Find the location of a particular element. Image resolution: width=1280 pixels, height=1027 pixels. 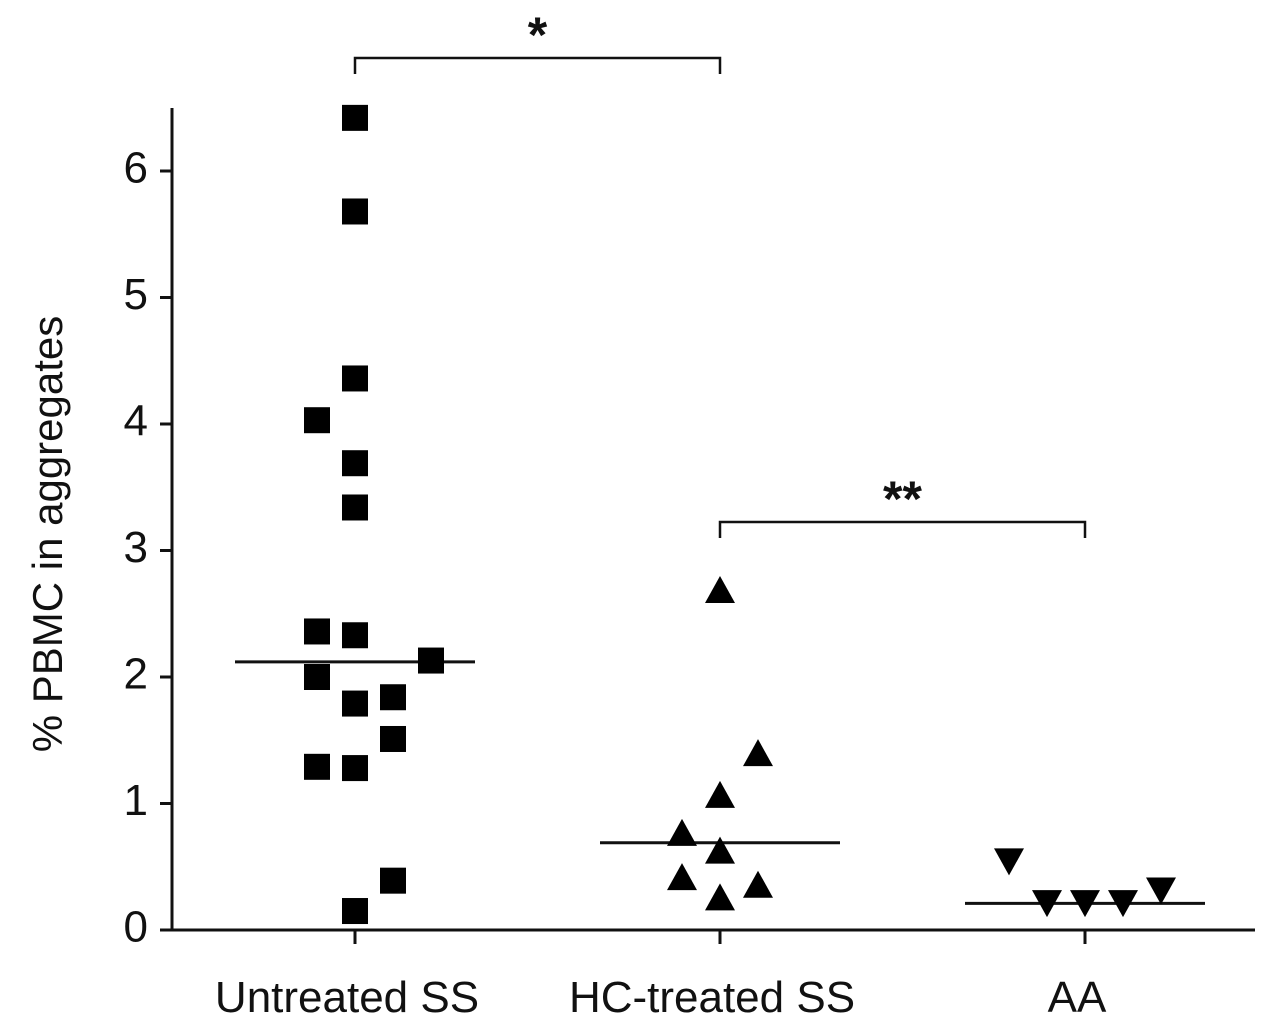

y-tick-label: 1 is located at coordinates (136, 800).